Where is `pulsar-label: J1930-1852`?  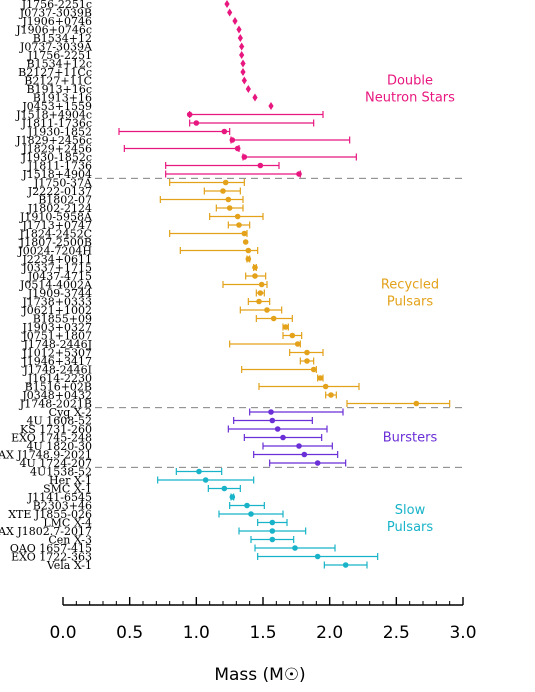
pulsar-label: J1930-1852 is located at coordinates (59, 131).